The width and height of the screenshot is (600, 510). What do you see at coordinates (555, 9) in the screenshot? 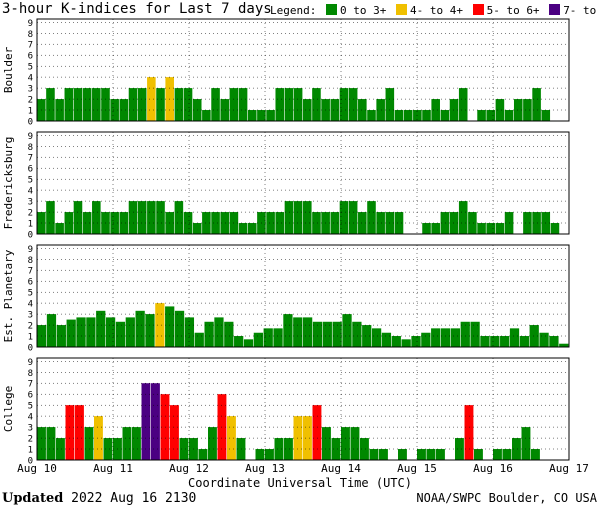
I see `legend-swatch-purple` at bounding box center [555, 9].